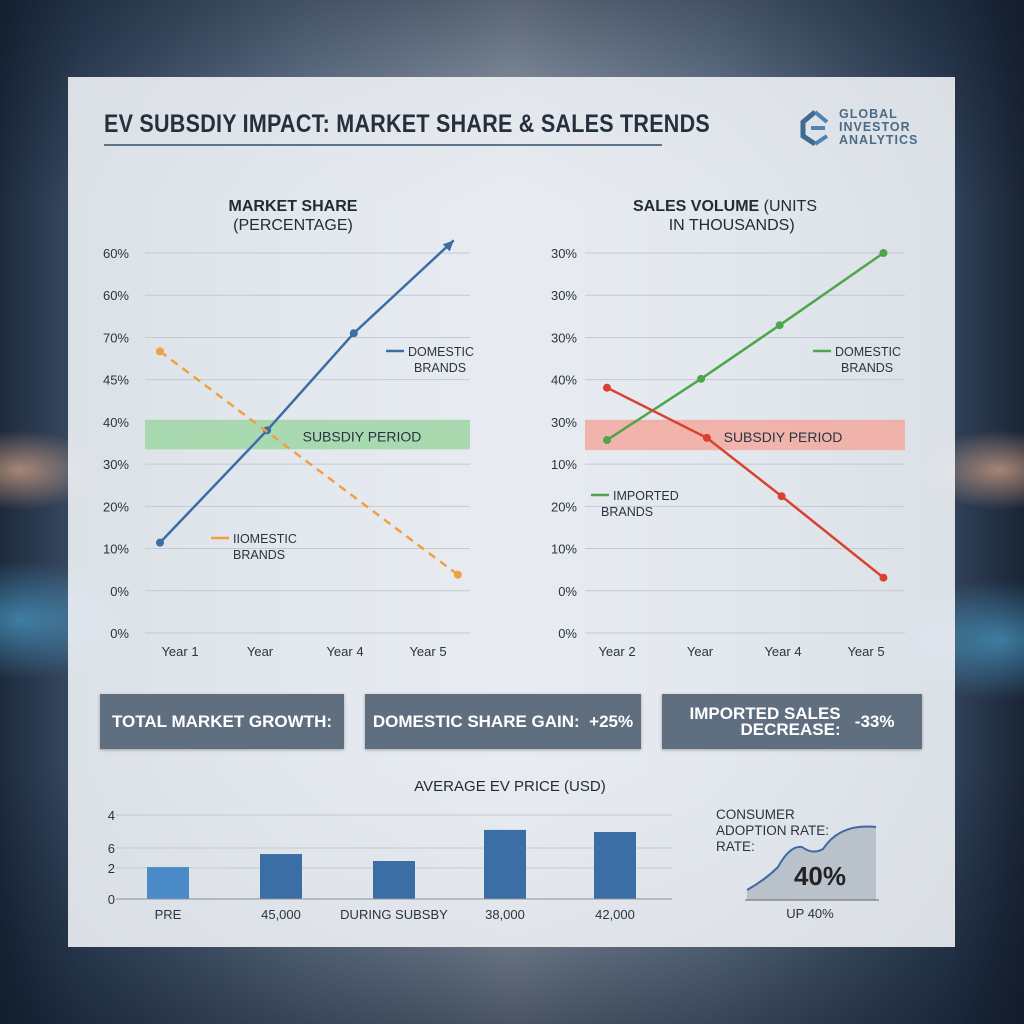  Describe the element at coordinates (810, 913) in the screenshot. I see `adoption-caption: UP 40%` at that location.